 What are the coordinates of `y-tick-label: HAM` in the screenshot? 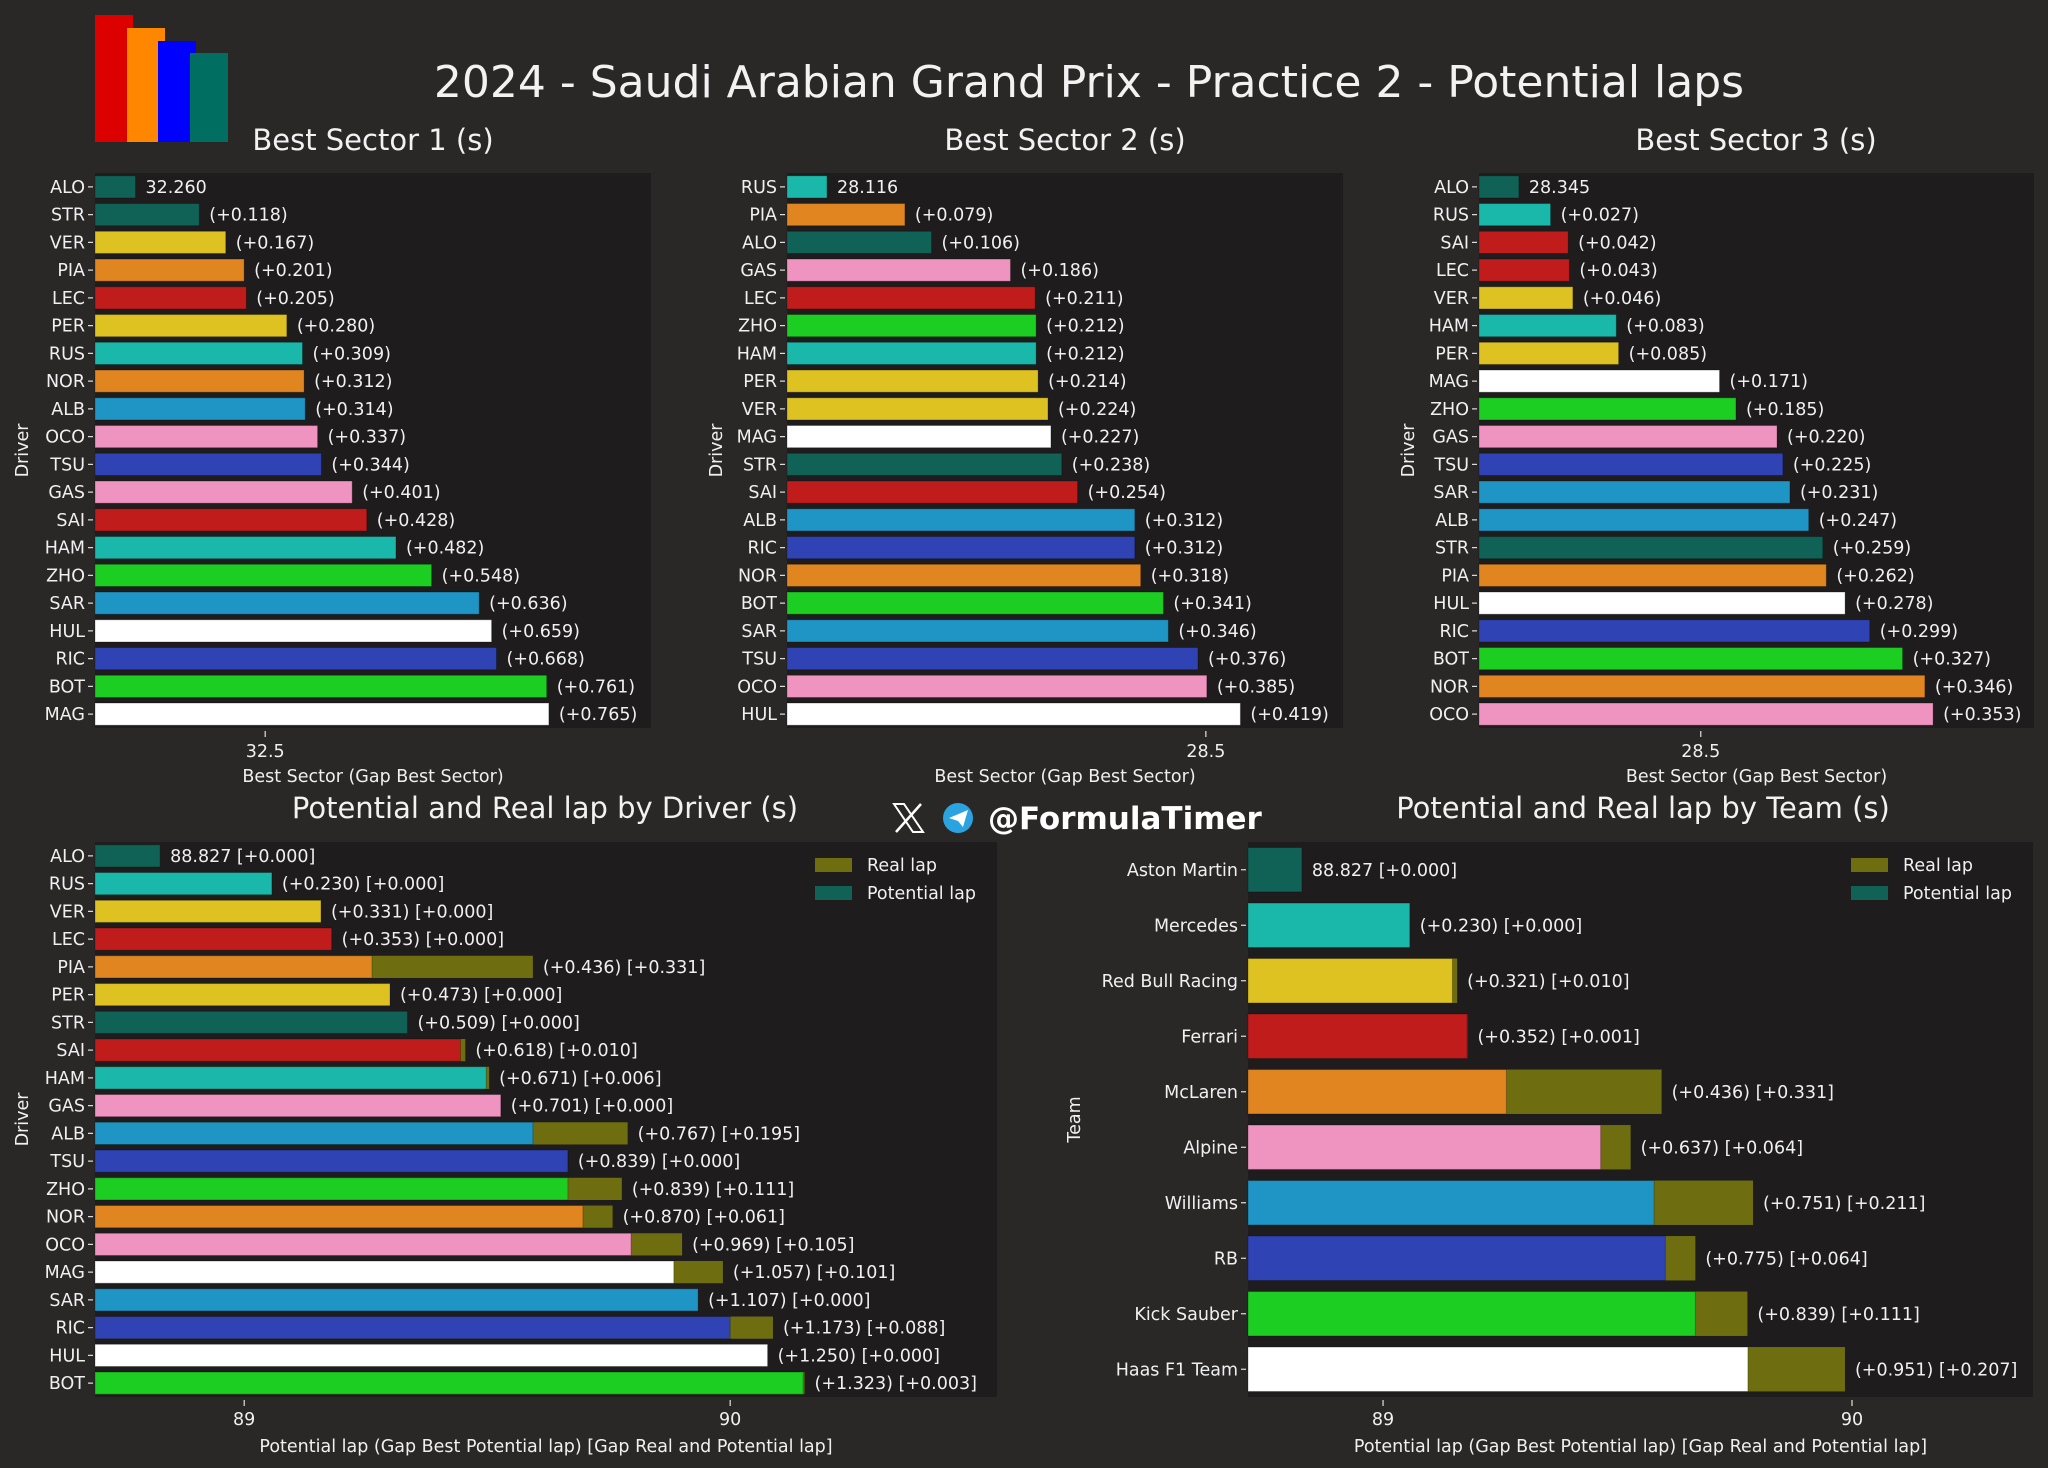 It's located at (757, 354).